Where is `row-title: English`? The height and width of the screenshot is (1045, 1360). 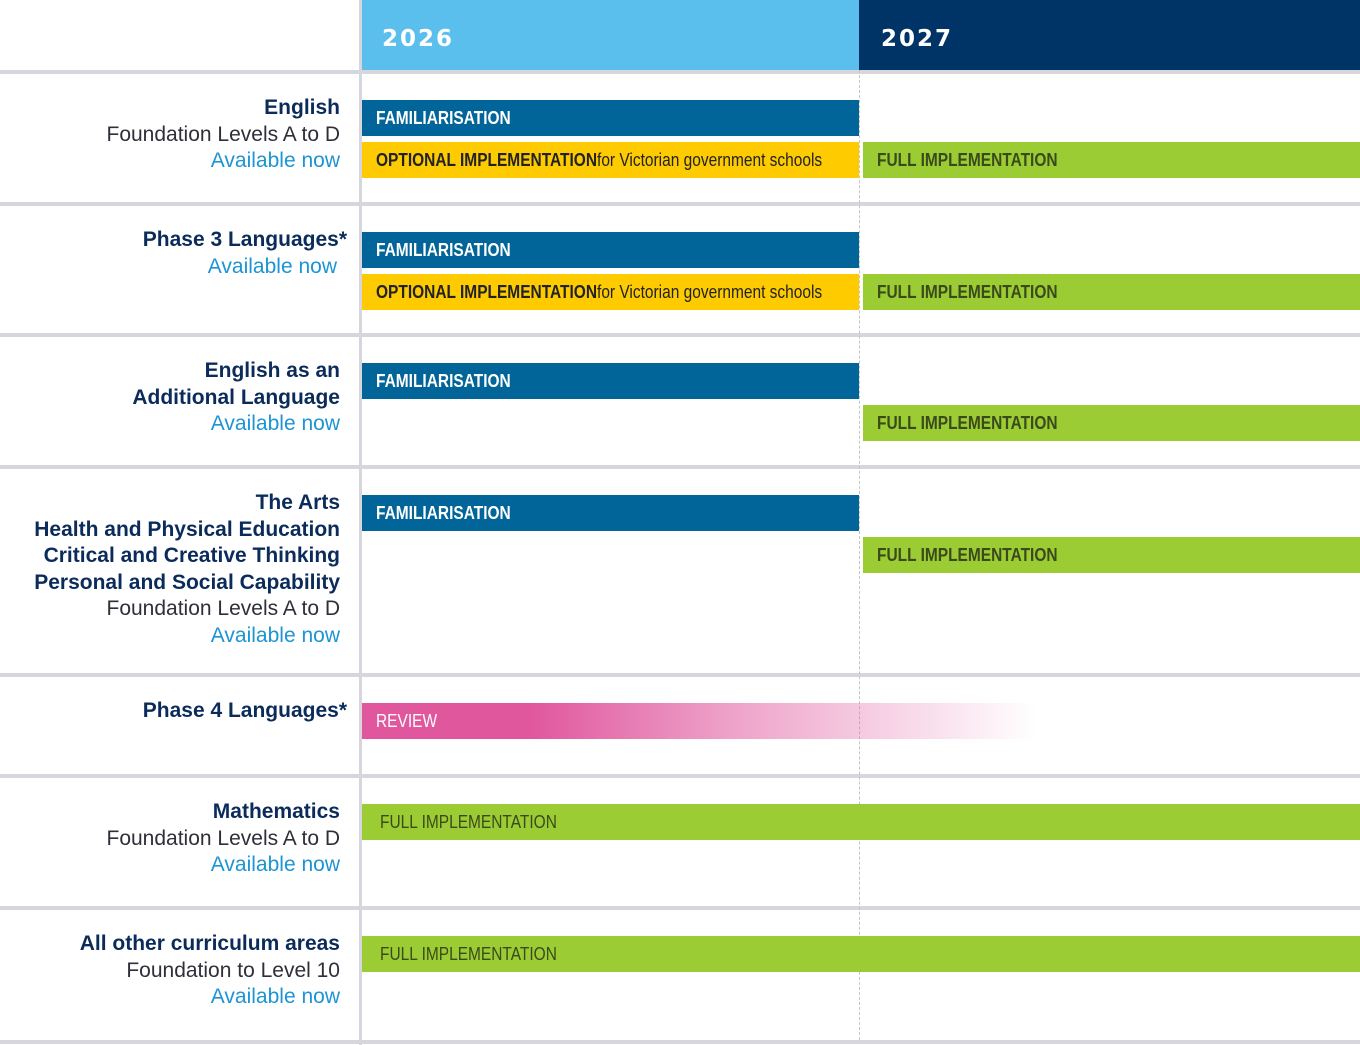 row-title: English is located at coordinates (302, 107).